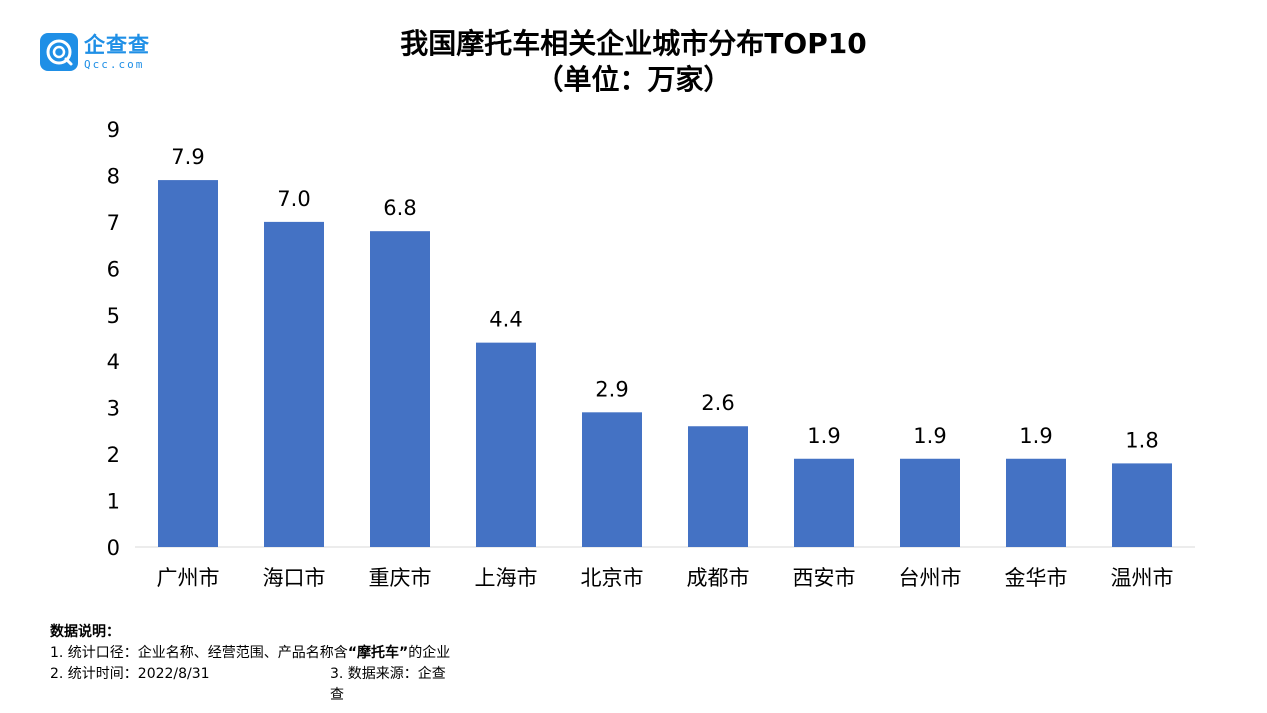  What do you see at coordinates (633, 62) in the screenshot?
I see `chart-title-block: 我国摩托车相关企业城市分布TOP10 （单位：万家）` at bounding box center [633, 62].